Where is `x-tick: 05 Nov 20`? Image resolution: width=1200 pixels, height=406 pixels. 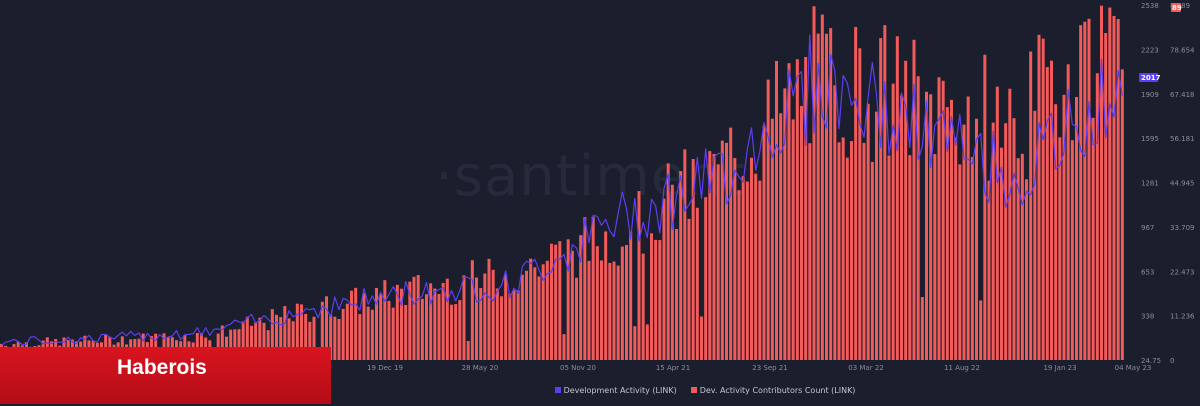
x-tick: 05 Nov 20 is located at coordinates (578, 368).